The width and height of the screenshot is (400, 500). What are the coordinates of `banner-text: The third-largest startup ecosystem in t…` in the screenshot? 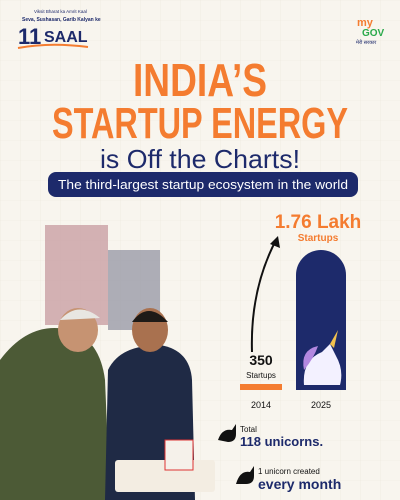 It's located at (203, 184).